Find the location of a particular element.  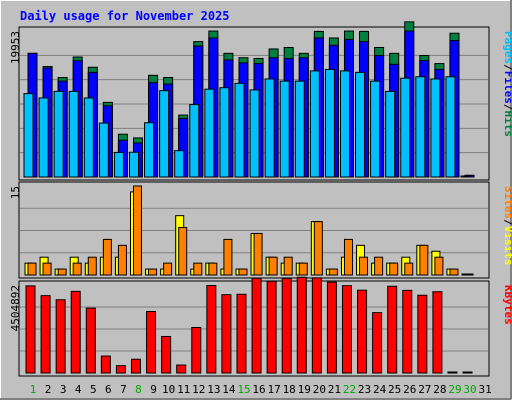

x-tick-label-day-12: 12 is located at coordinates (198, 389).